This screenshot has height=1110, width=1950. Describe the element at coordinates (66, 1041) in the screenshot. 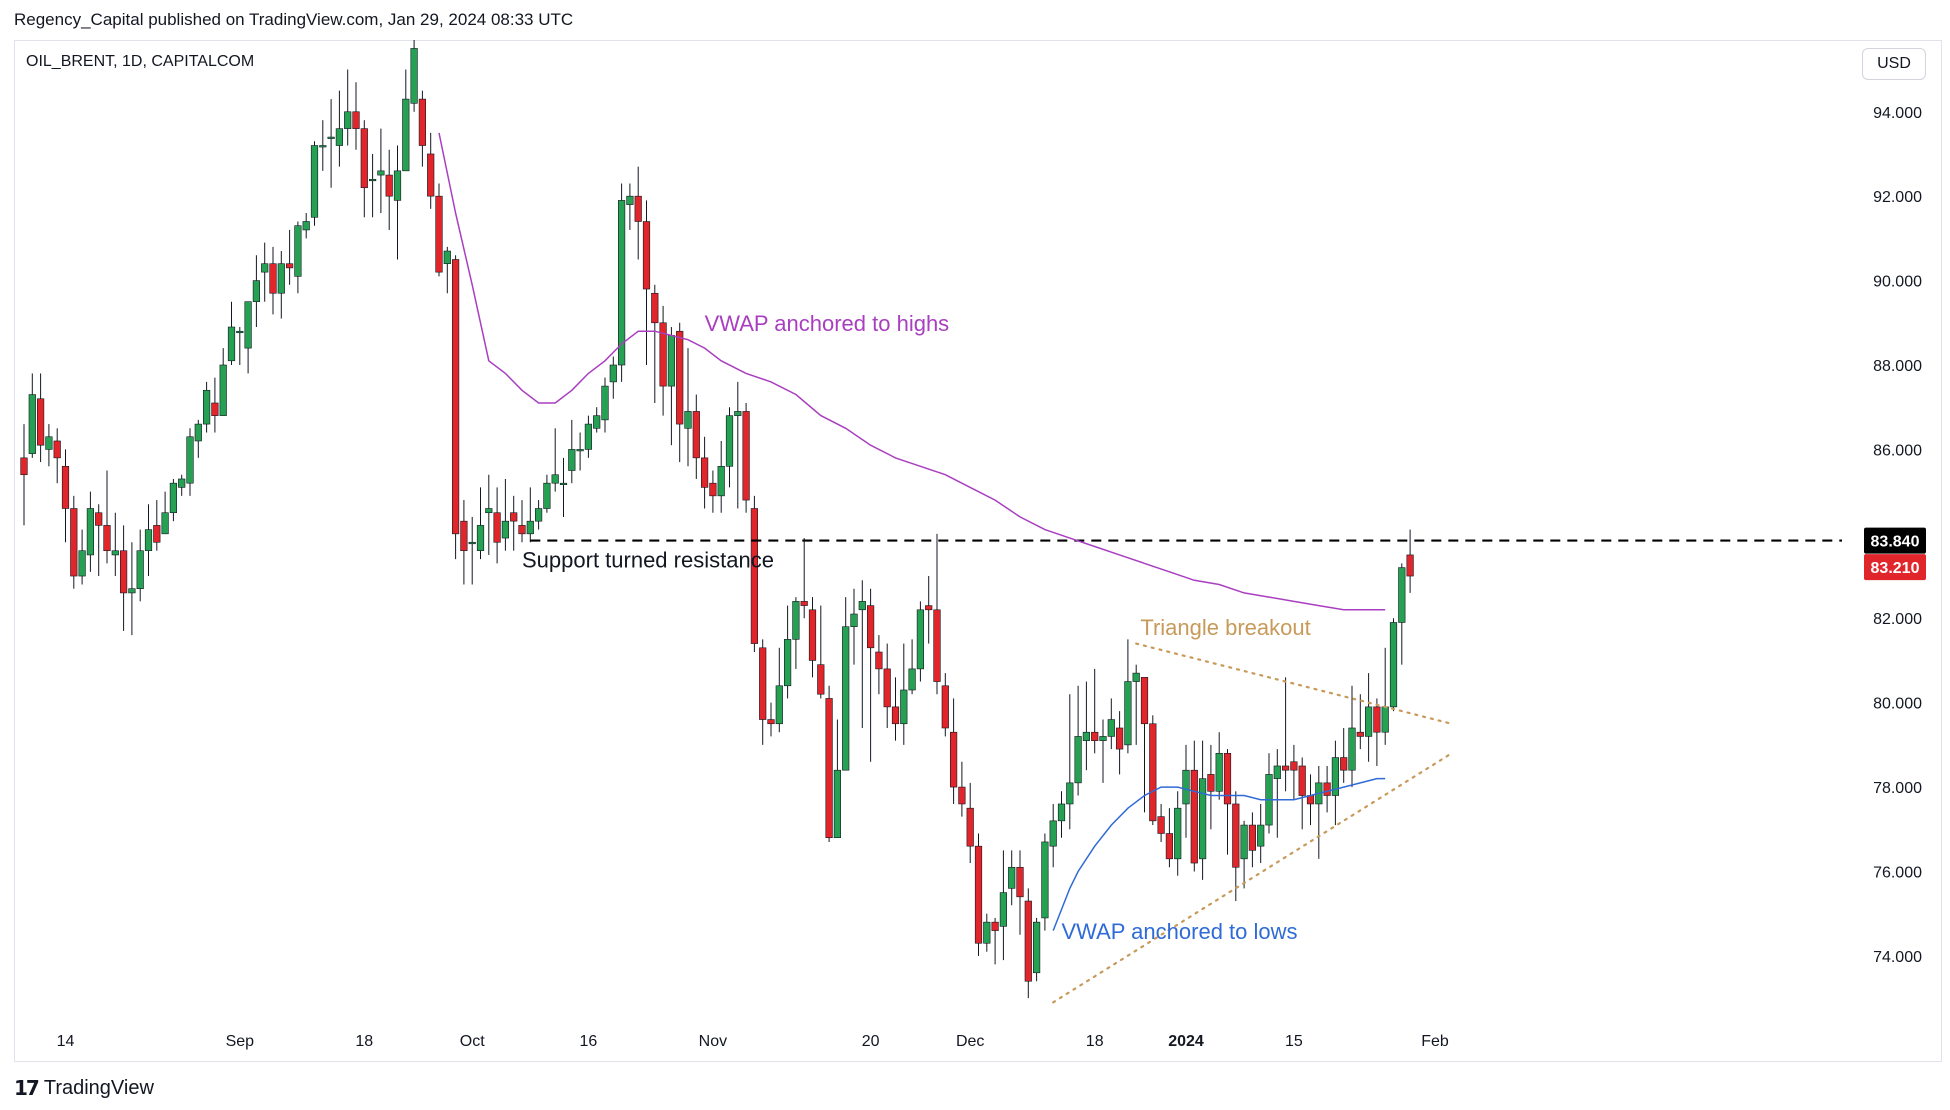

I see `x-tick-label: 14` at that location.